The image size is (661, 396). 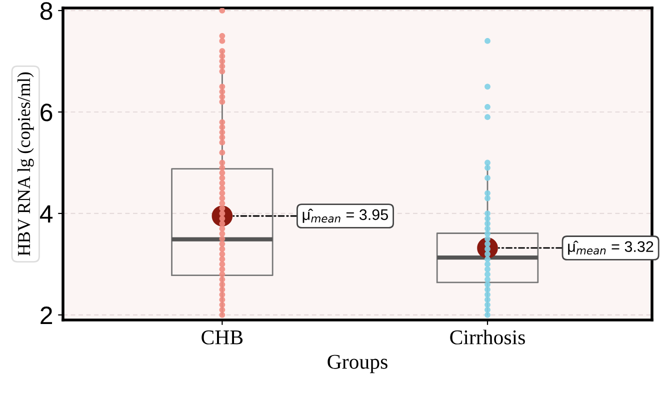 I want to click on x-tick-label: Cirrhosis, so click(x=487, y=337).